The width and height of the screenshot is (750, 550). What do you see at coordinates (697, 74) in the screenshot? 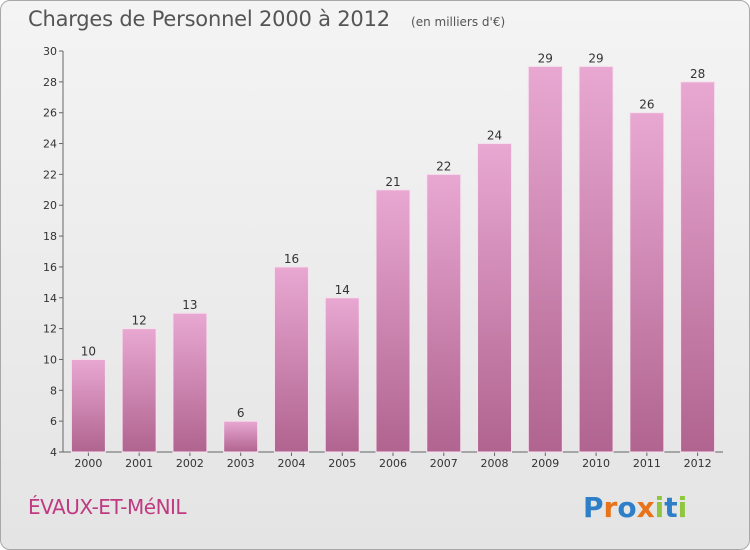
I see `bar-value-label: 28` at bounding box center [697, 74].